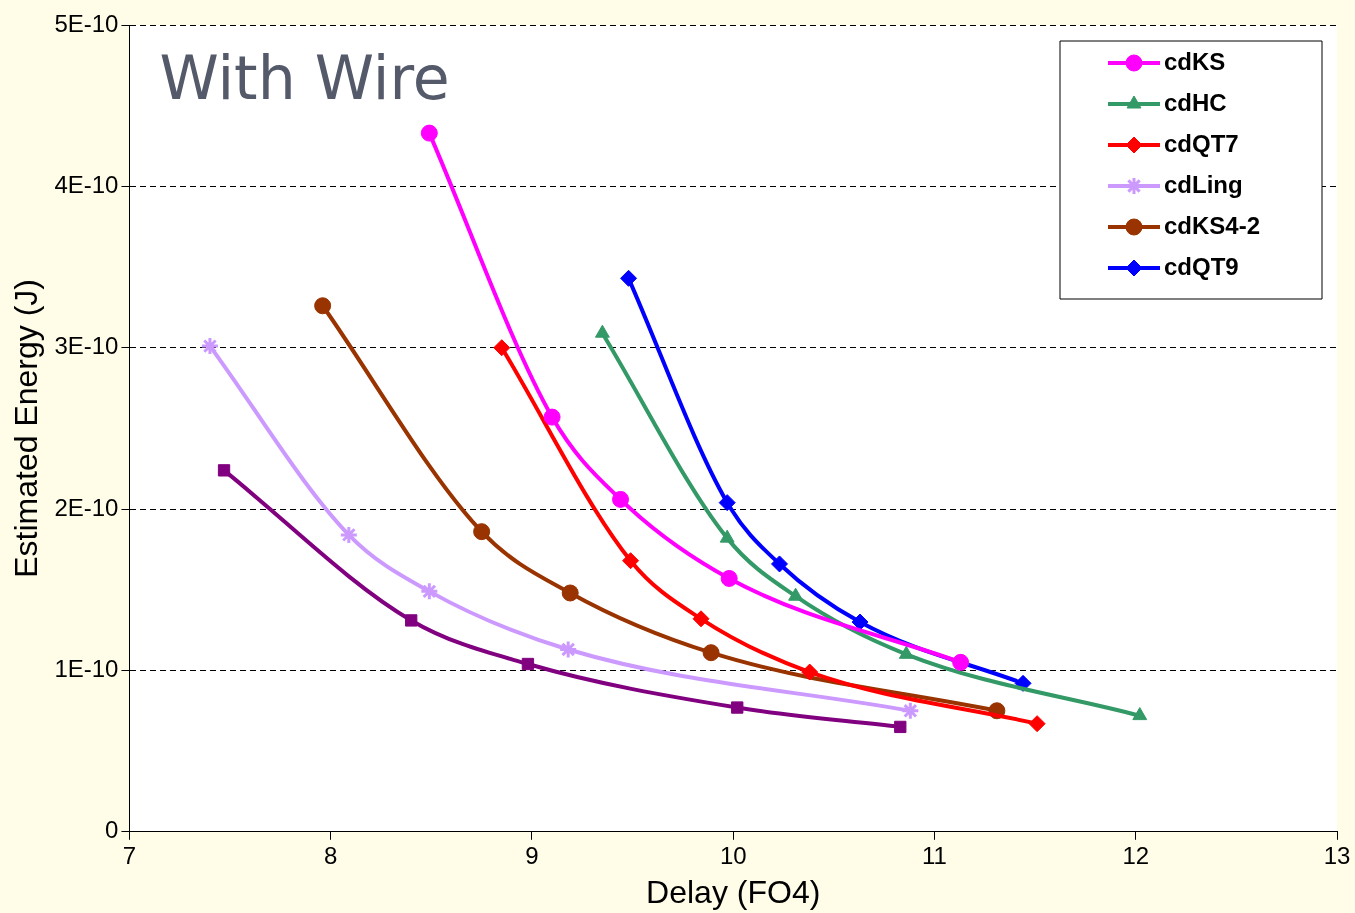 Image resolution: width=1355 pixels, height=913 pixels. What do you see at coordinates (112, 830) in the screenshot?
I see `y-tick-label: 0` at bounding box center [112, 830].